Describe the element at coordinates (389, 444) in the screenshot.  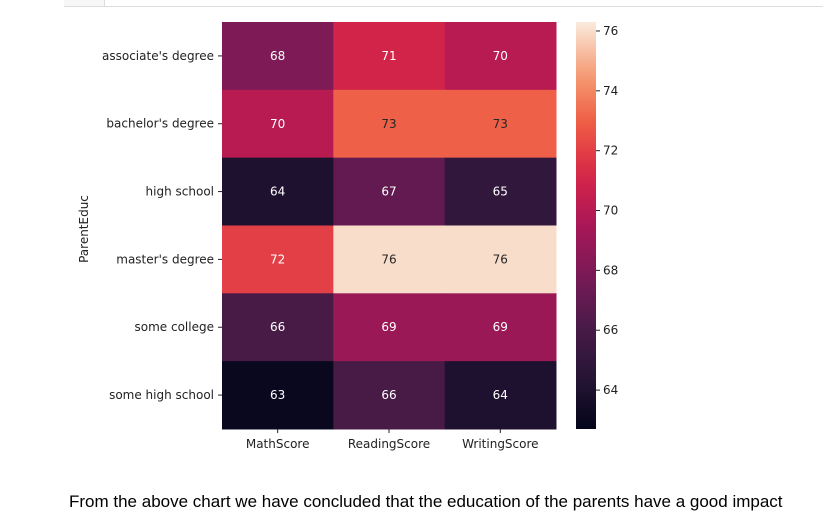
I see `column-label: ReadingScore` at that location.